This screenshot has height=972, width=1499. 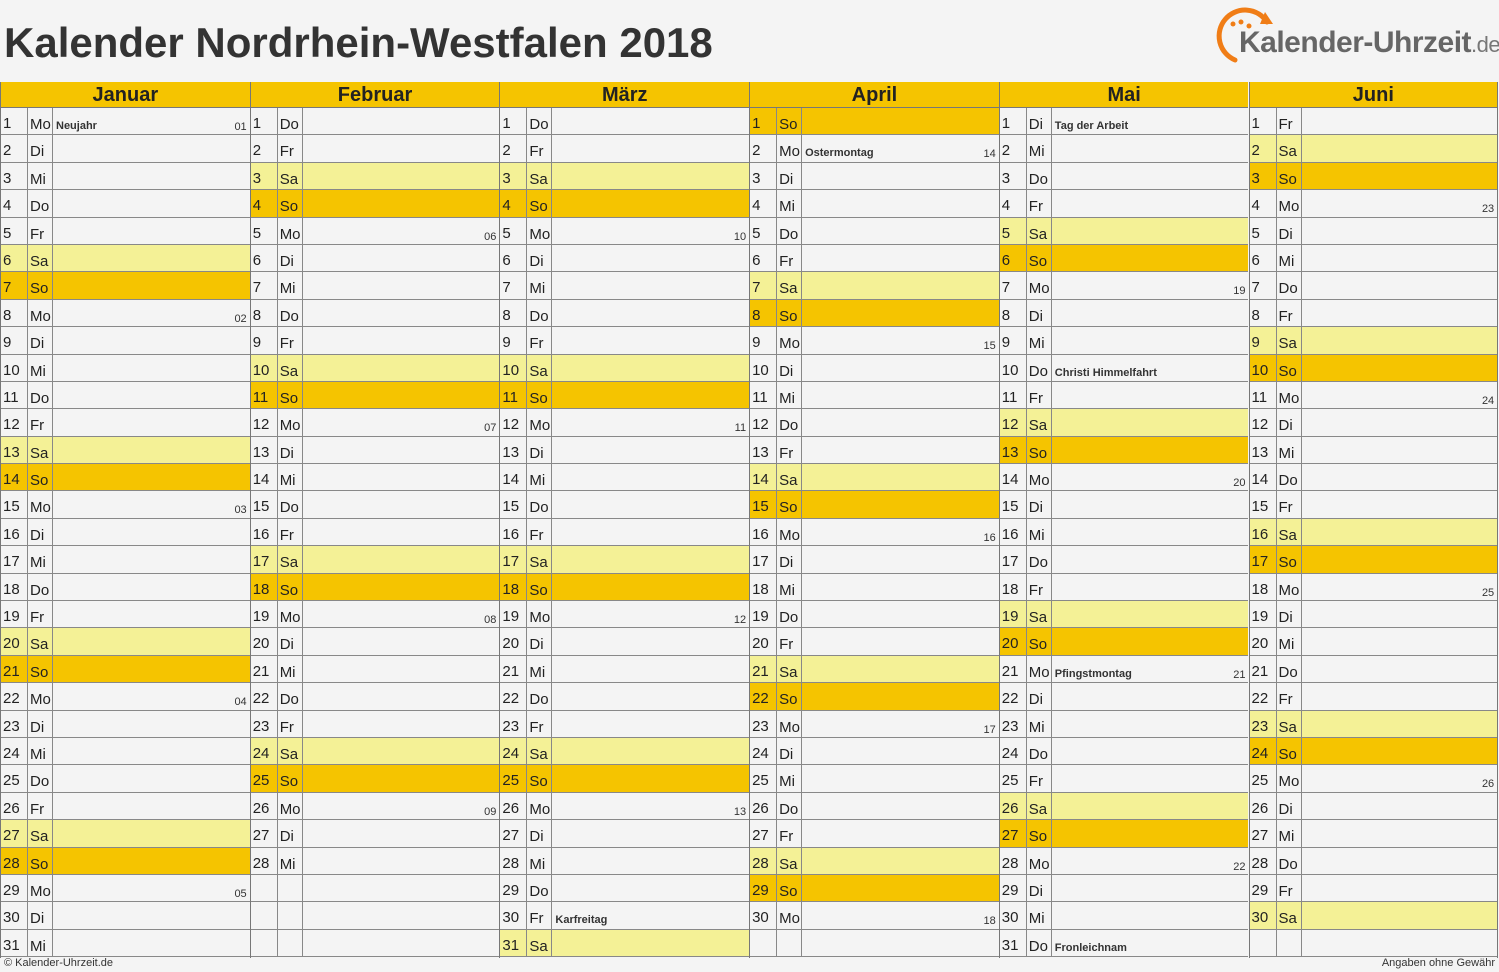 What do you see at coordinates (375, 395) in the screenshot?
I see `day-row: 11 So` at bounding box center [375, 395].